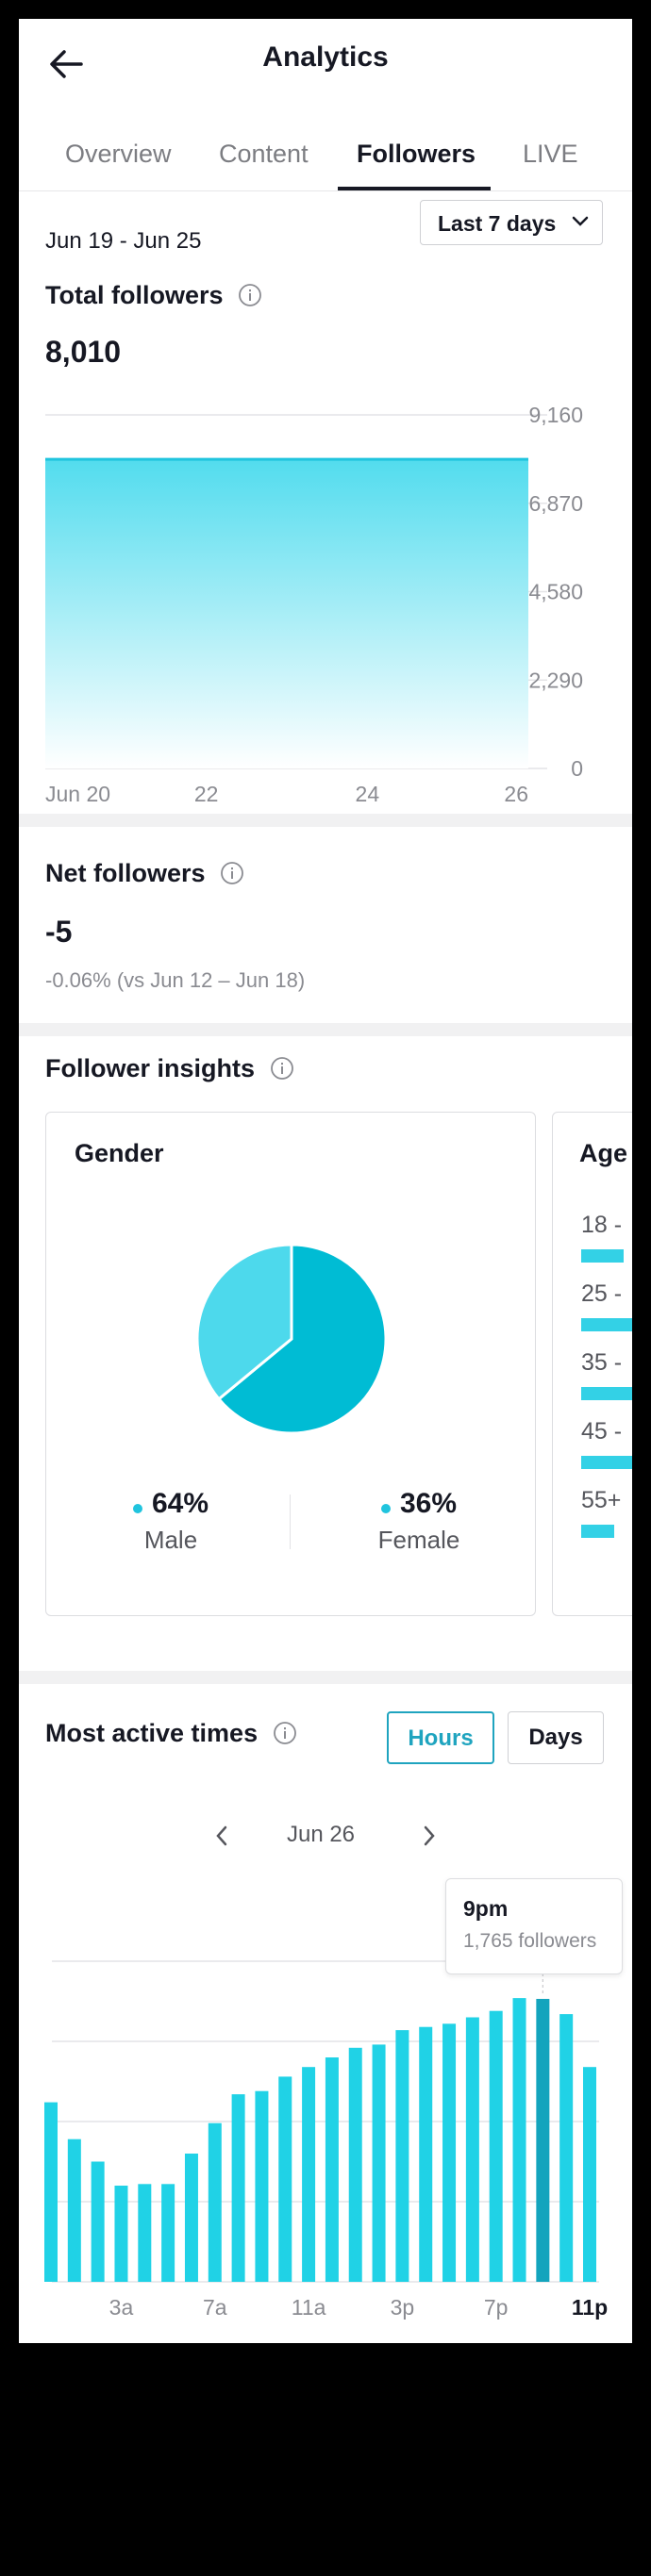  What do you see at coordinates (170, 1521) in the screenshot?
I see `legend-male: 64% Male` at bounding box center [170, 1521].